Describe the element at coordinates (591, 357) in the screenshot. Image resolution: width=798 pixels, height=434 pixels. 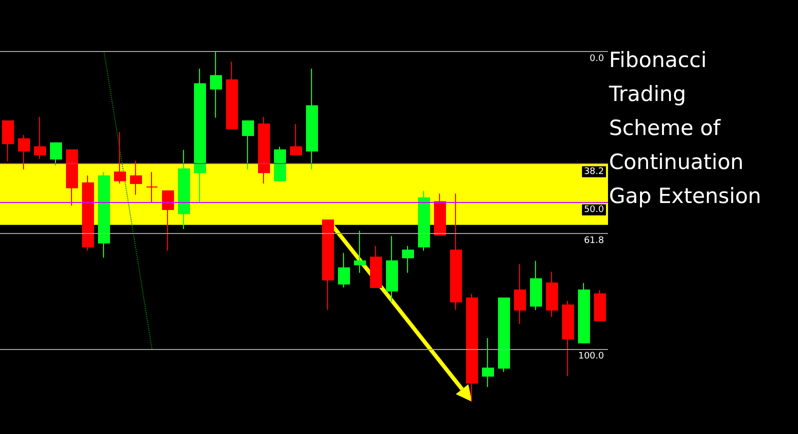
I see `annotation: 100.0` at that location.